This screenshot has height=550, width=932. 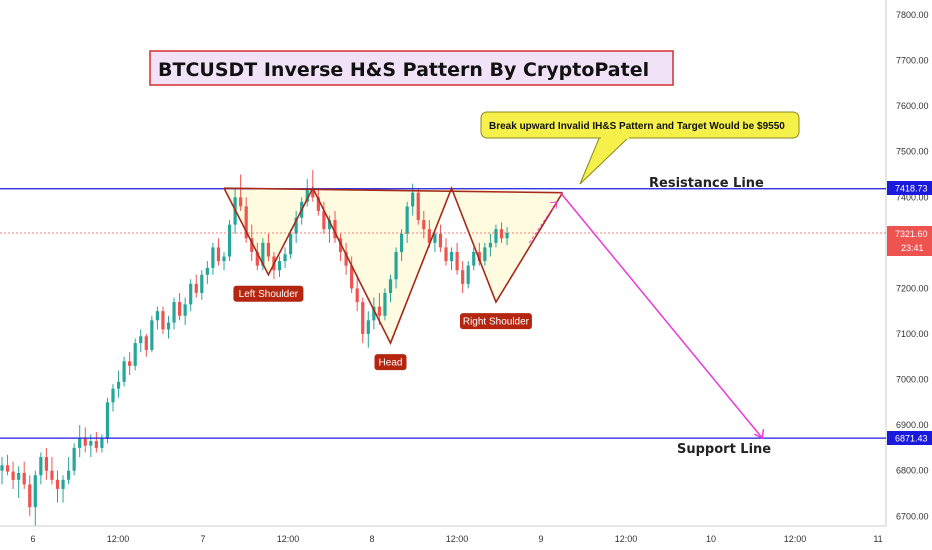 What do you see at coordinates (909, 241) in the screenshot?
I see `current-price-tag: 7321.60 23:41` at bounding box center [909, 241].